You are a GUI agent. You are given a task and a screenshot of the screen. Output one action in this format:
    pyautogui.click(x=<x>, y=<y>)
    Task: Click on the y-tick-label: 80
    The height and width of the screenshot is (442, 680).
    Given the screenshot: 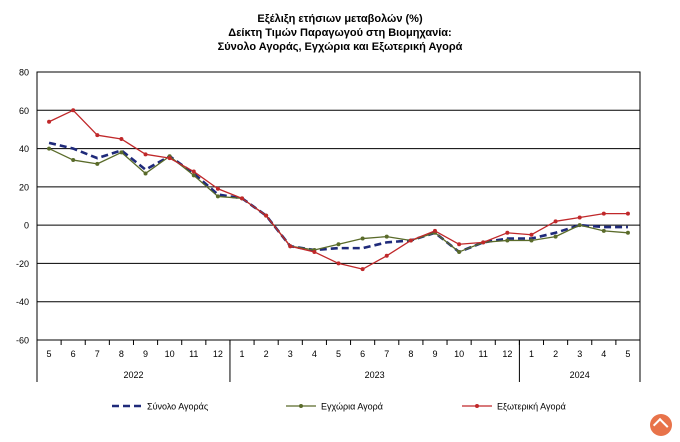 What is the action you would take?
    pyautogui.click(x=24, y=73)
    